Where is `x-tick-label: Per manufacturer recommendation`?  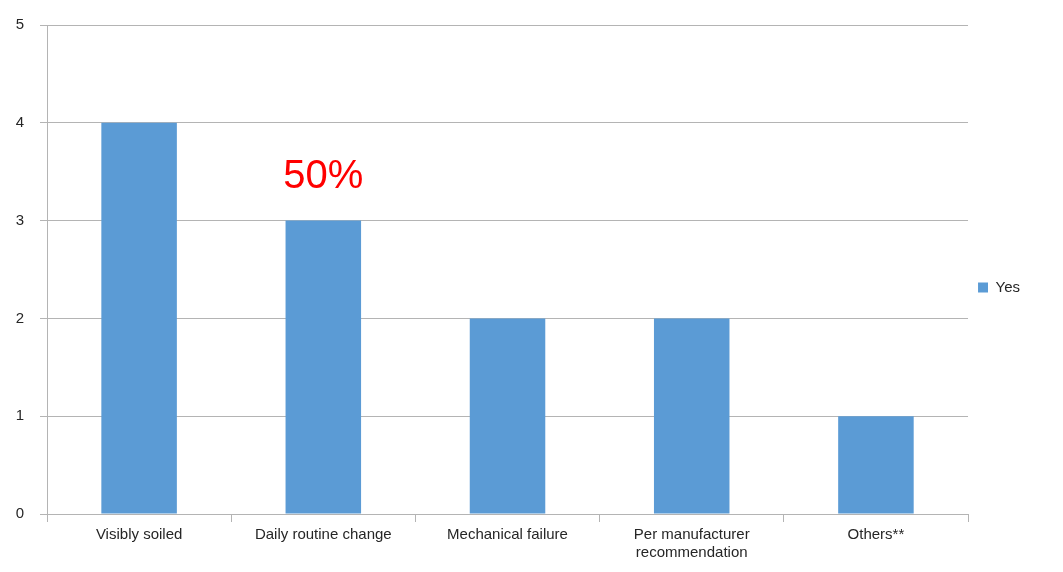
x-tick-label: Per manufacturer recommendation is located at coordinates (691, 543).